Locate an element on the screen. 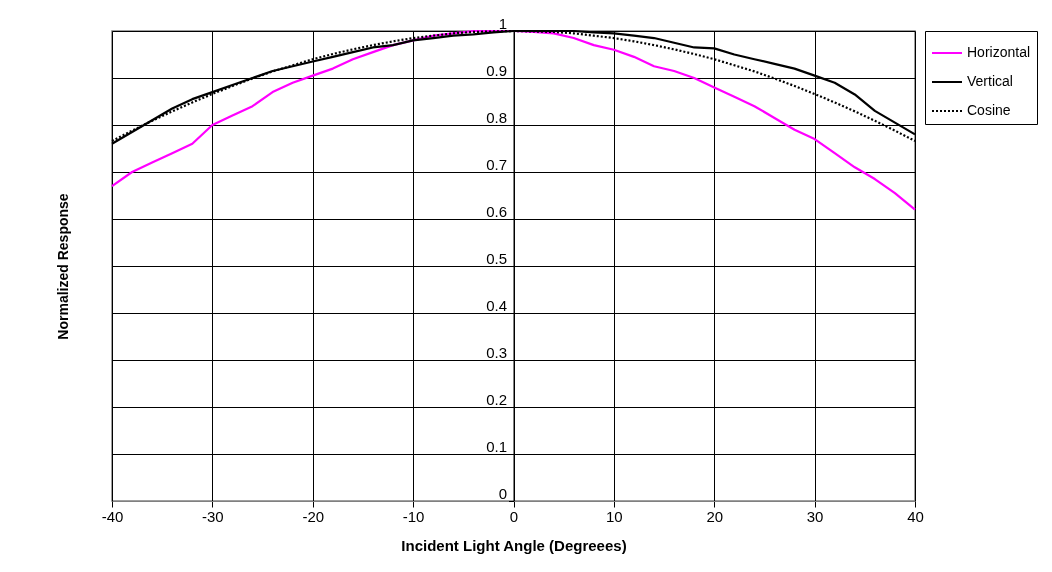 Image resolution: width=1052 pixels, height=572 pixels. y-tick-label: 0.6 is located at coordinates (496, 211).